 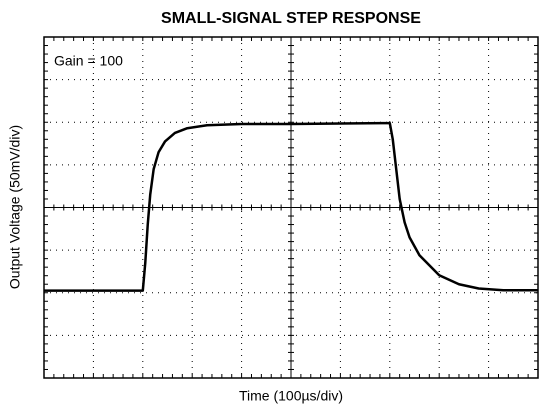 I want to click on x-axis-label: Time (100µs/div), so click(x=291, y=396).